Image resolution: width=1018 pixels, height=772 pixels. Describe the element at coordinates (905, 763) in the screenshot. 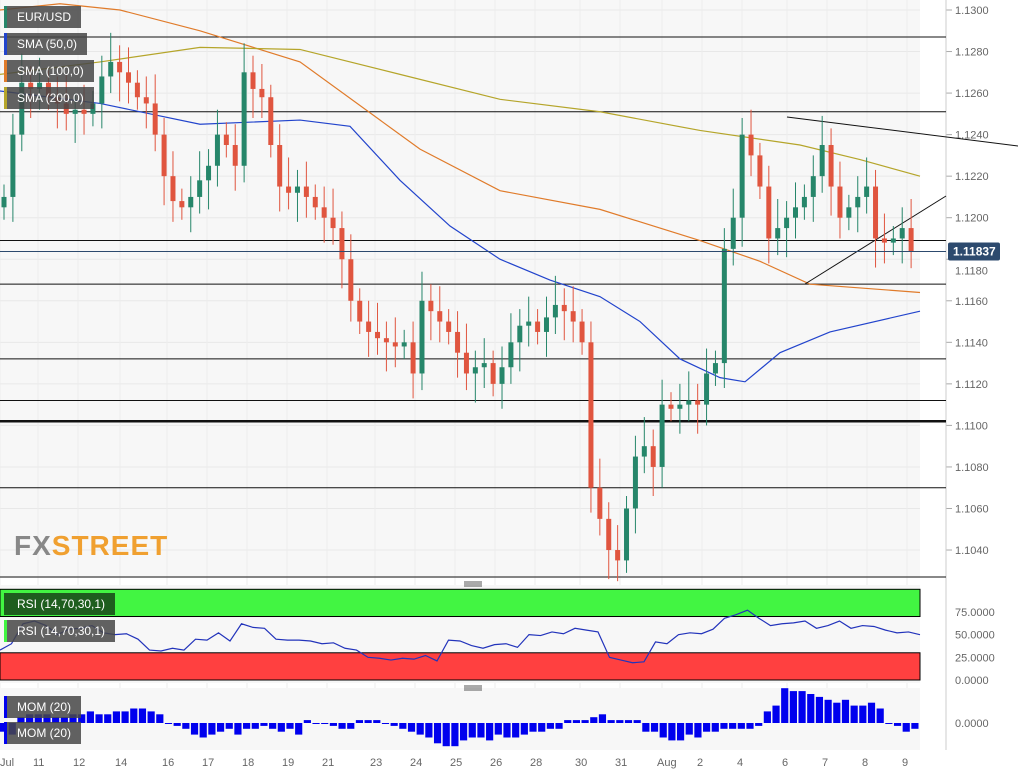

I see `x-tick-label: 9` at that location.